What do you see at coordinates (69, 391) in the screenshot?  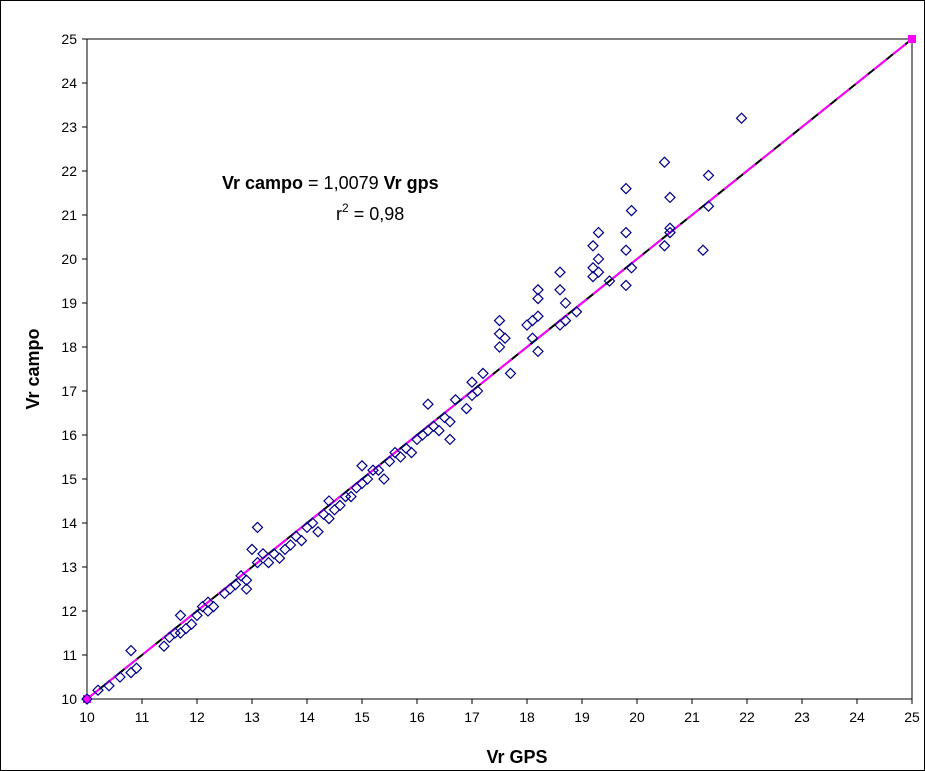 I see `y-tick-label: 17` at bounding box center [69, 391].